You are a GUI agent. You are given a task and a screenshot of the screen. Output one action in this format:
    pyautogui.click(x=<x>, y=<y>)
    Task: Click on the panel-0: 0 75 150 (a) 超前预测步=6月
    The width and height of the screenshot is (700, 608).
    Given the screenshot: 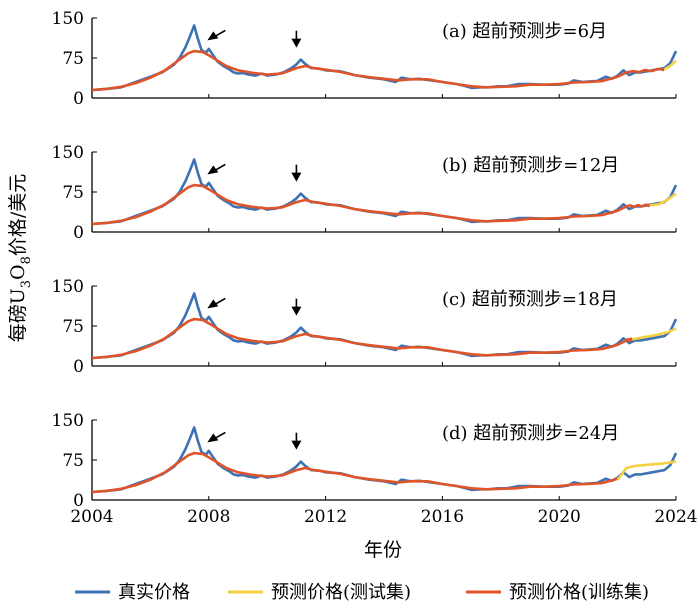 What is the action you would take?
    pyautogui.click(x=365, y=59)
    